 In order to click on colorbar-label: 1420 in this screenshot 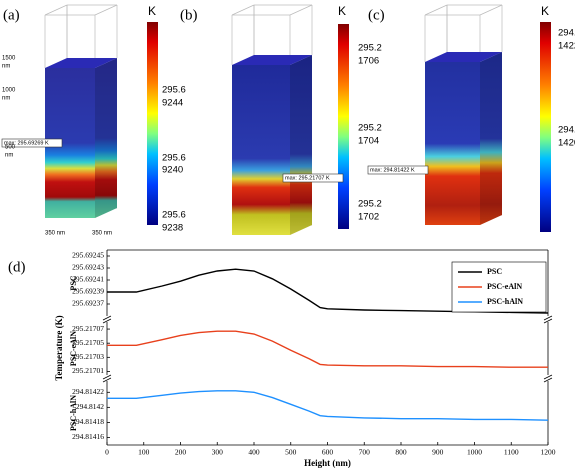, I will do `click(566, 143)`.